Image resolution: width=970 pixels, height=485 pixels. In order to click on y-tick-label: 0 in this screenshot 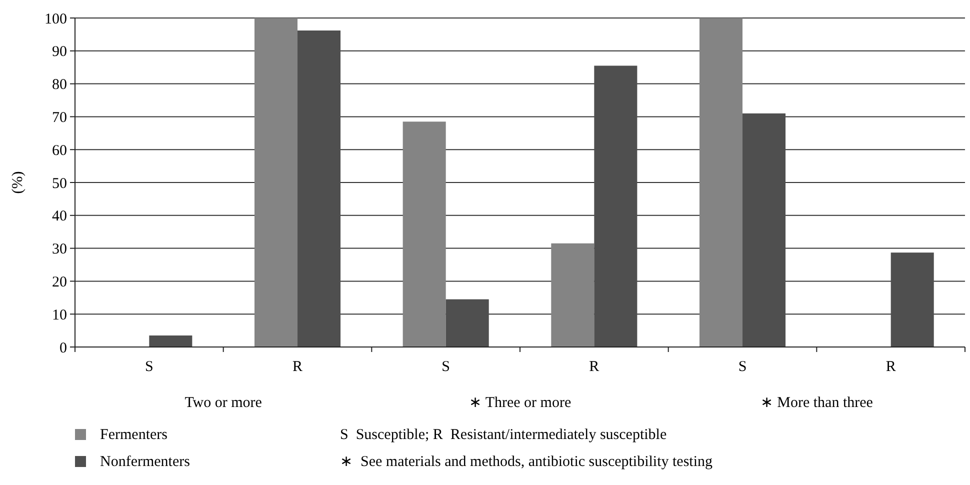, I will do `click(63, 348)`.